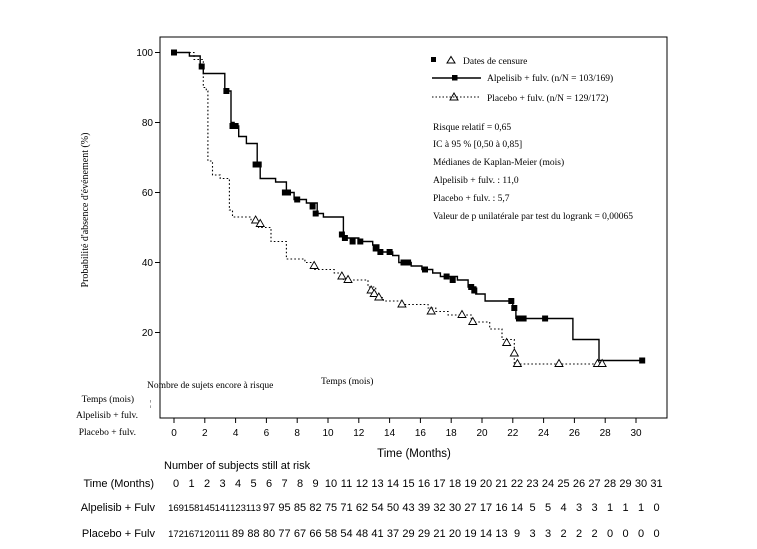 The image size is (757, 549). Describe the element at coordinates (455, 484) in the screenshot. I see `risk-time-cell: 18` at that location.